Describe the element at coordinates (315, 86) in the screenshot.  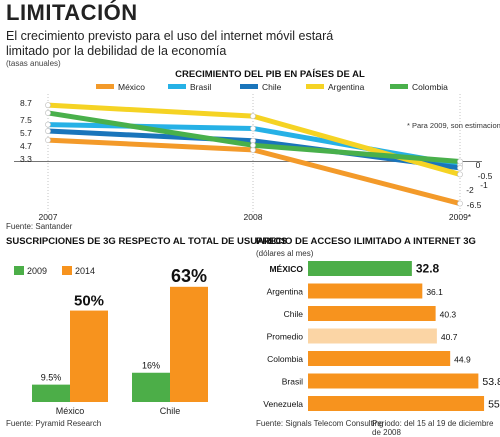
I see `pib-legend-swatch-argentina` at that location.